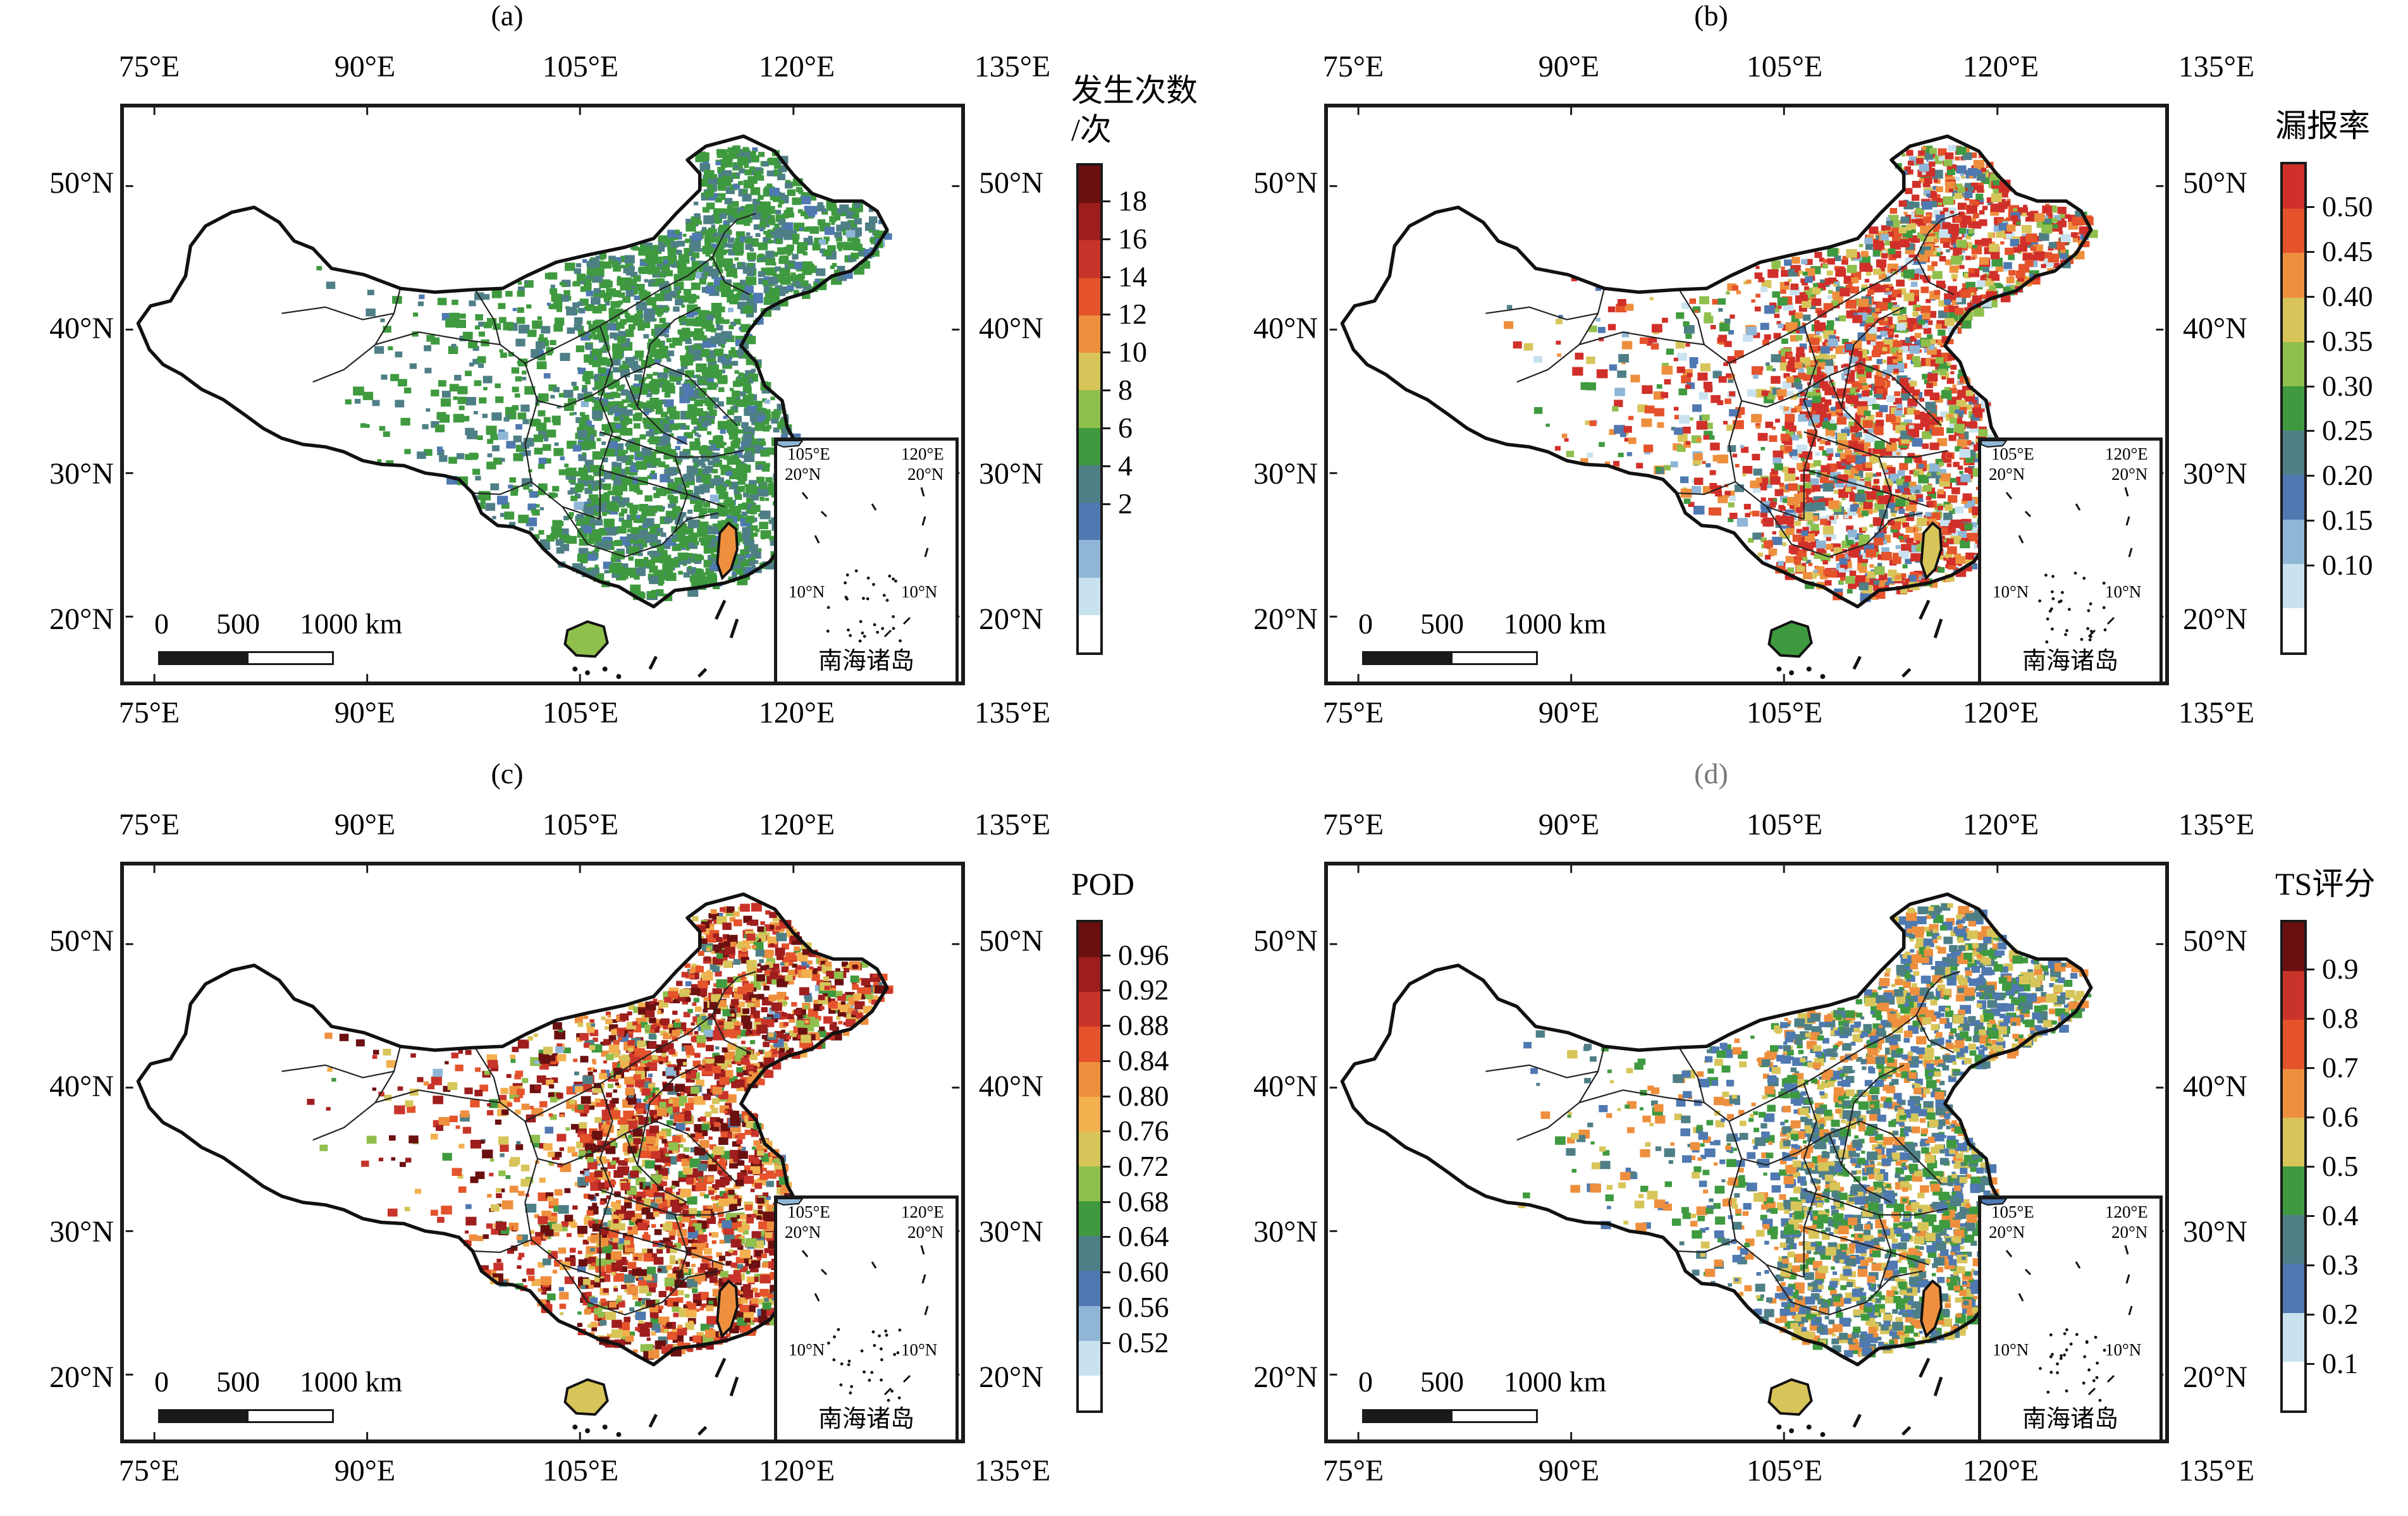  Describe the element at coordinates (1784, 66) in the screenshot. I see `lon-tick-top: 105°E` at that location.